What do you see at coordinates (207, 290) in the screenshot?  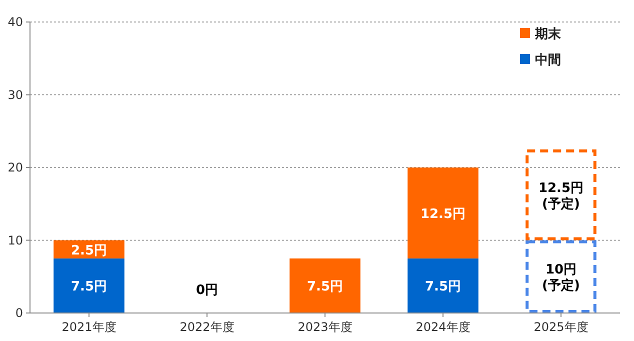 I see `data-label: 0円` at bounding box center [207, 290].